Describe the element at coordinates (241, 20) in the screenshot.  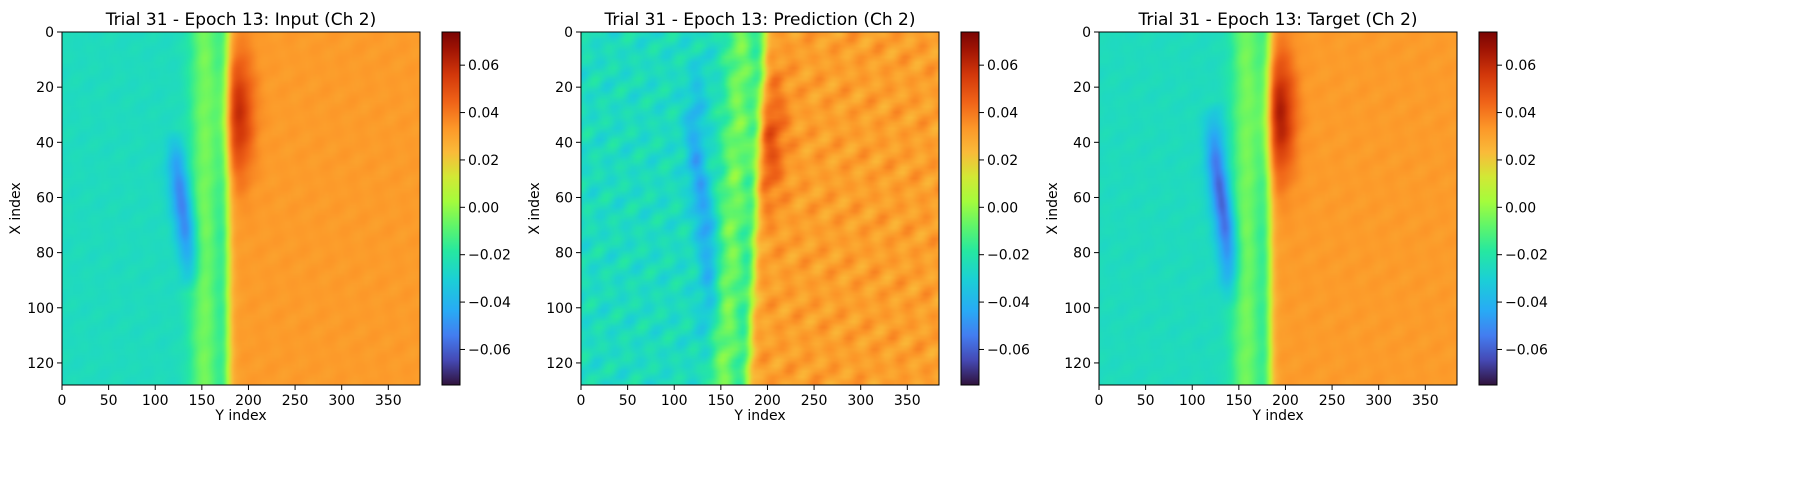
I see `chart-title: Trial 31 - Epoch 13: Input (Ch 2)` at that location.